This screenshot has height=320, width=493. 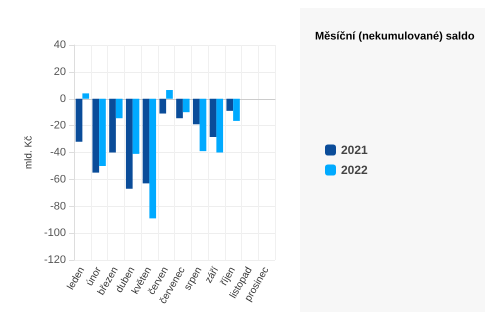 I want to click on legend-label: 2022, so click(x=354, y=170).